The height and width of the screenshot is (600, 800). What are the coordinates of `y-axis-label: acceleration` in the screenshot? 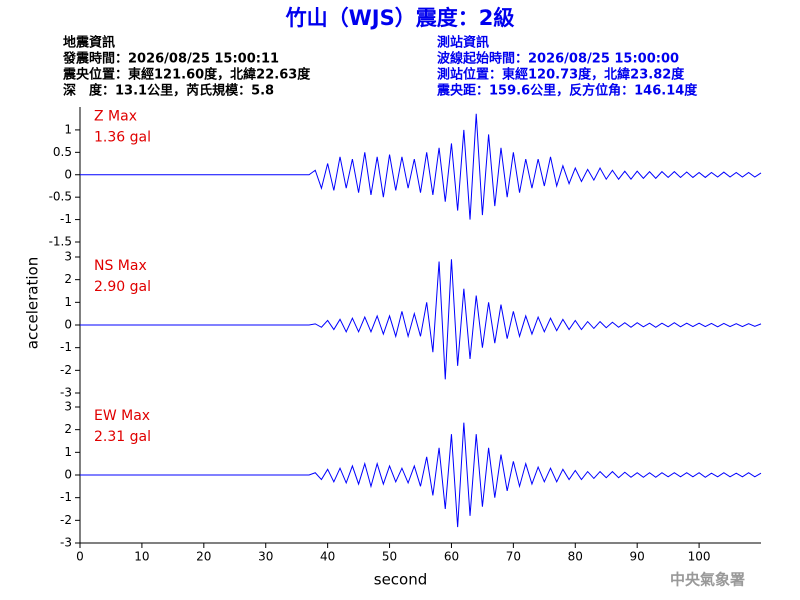 It's located at (33, 303).